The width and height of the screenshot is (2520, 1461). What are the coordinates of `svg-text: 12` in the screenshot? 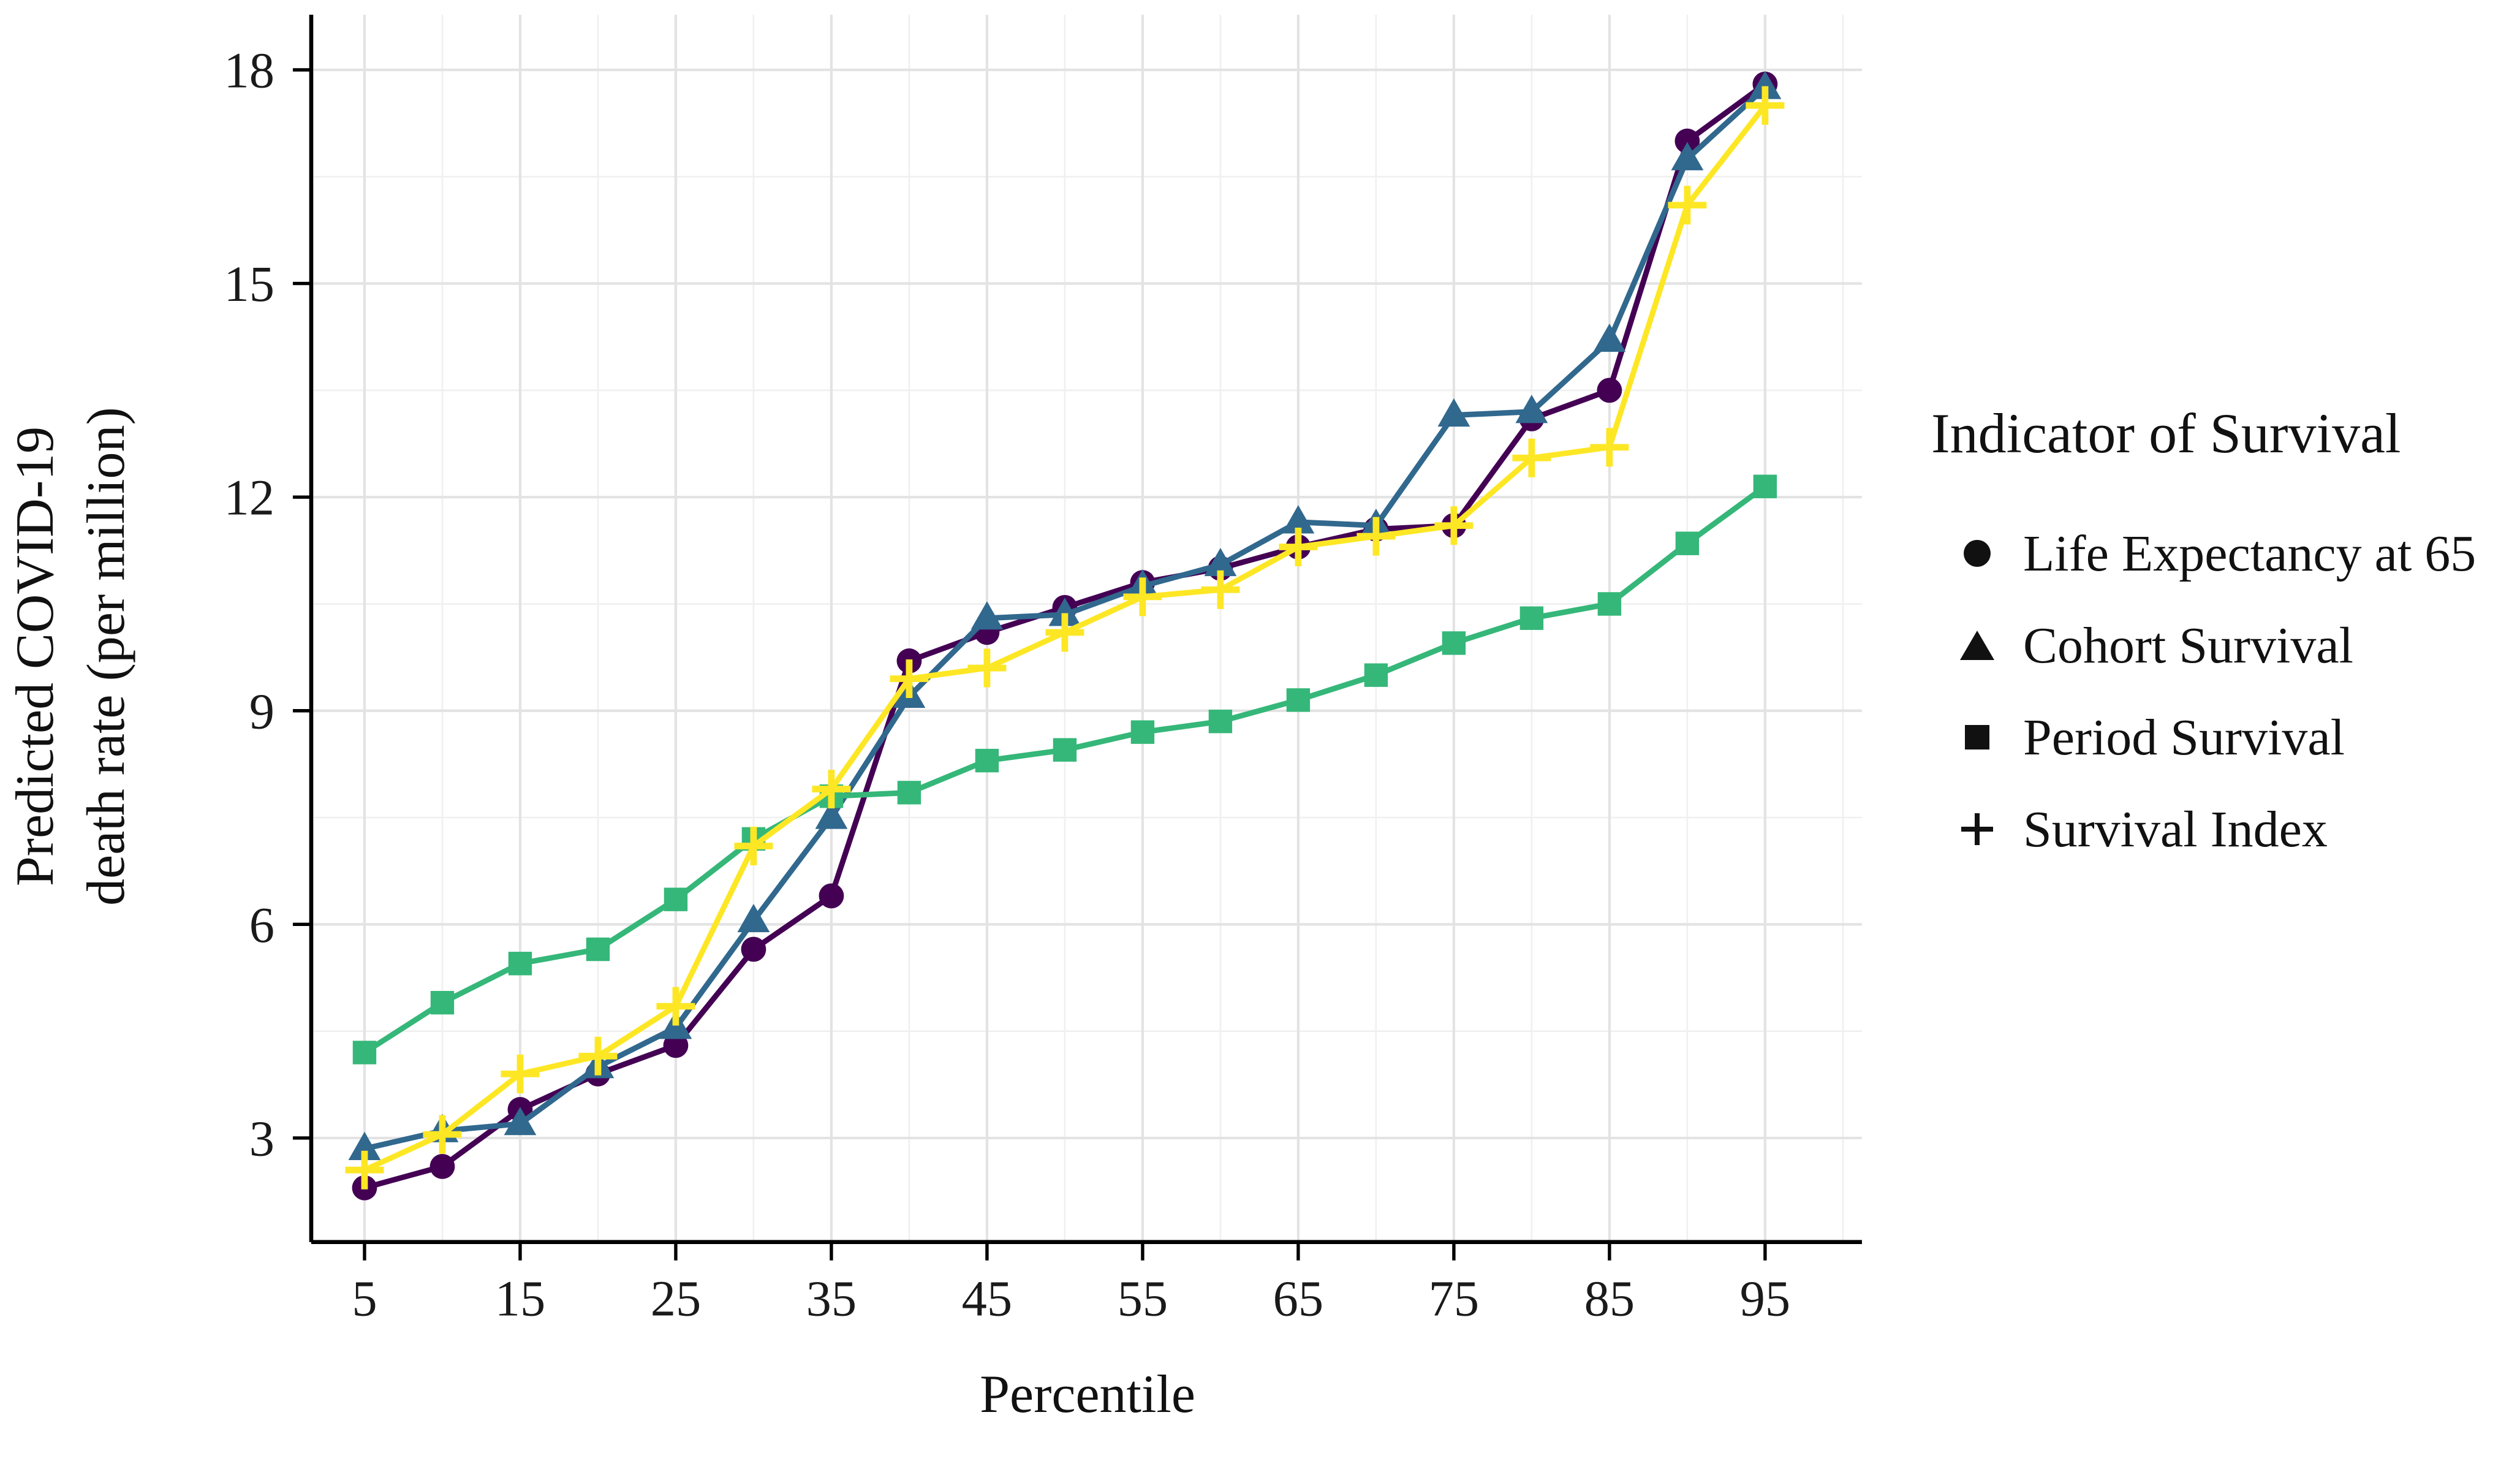 It's located at (249, 497).